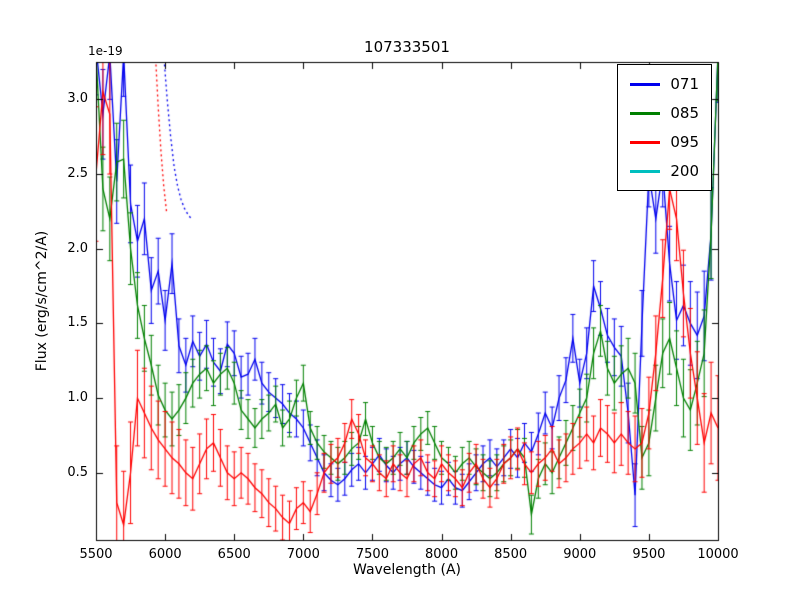 The image size is (800, 600). Describe the element at coordinates (77, 323) in the screenshot. I see `y-tick-label: 1.5` at that location.